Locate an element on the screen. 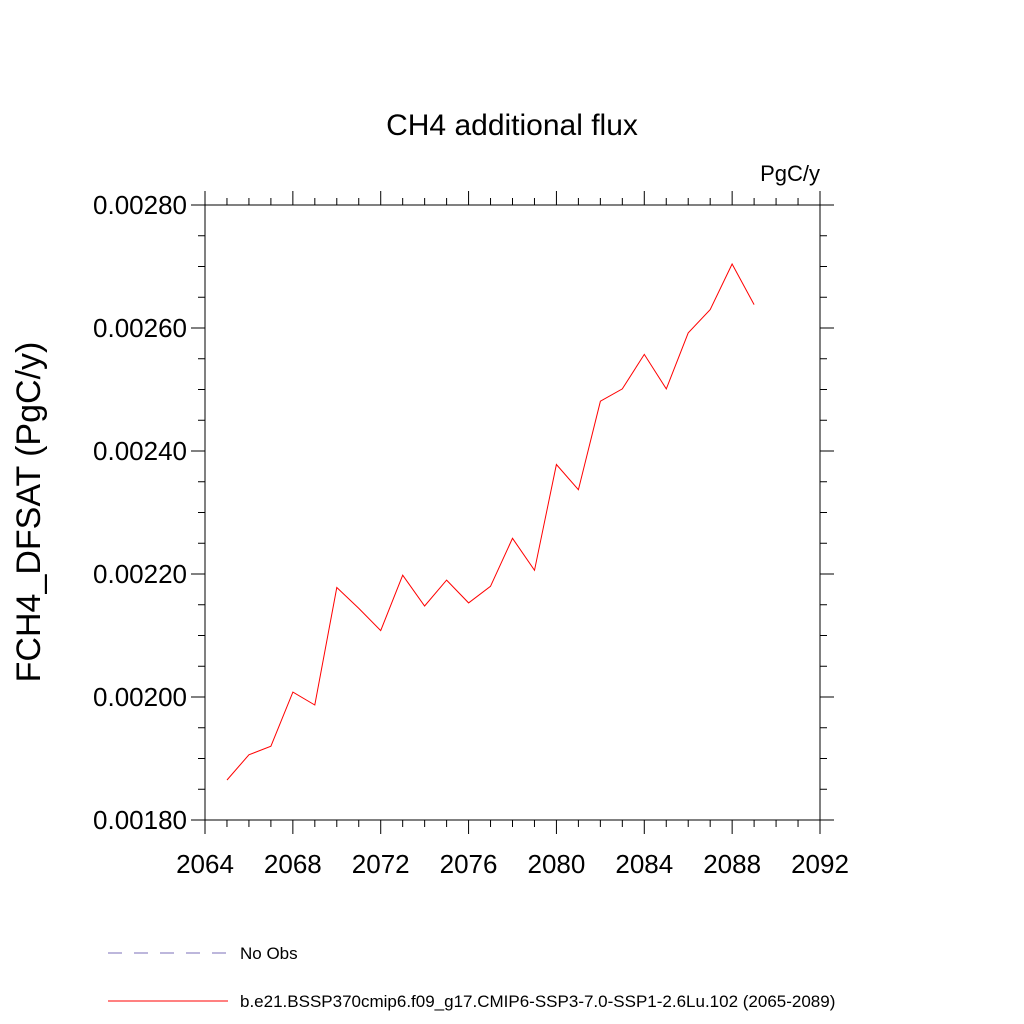 The width and height of the screenshot is (1024, 1024). y-tick-label: 0.00280 is located at coordinates (140, 205).